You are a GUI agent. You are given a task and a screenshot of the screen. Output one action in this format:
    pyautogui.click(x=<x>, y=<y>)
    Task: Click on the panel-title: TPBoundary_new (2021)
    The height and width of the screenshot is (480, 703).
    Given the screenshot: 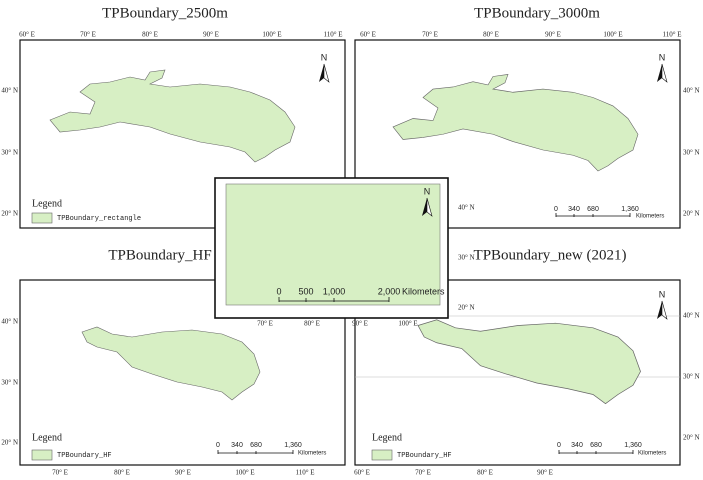 What is the action you would take?
    pyautogui.click(x=550, y=255)
    